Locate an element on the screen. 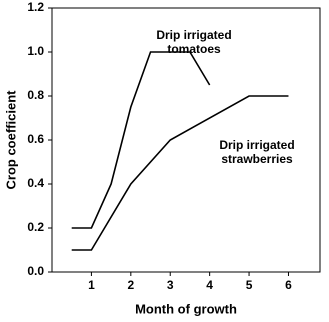  y-tick-label: 0.6 is located at coordinates (35, 139).